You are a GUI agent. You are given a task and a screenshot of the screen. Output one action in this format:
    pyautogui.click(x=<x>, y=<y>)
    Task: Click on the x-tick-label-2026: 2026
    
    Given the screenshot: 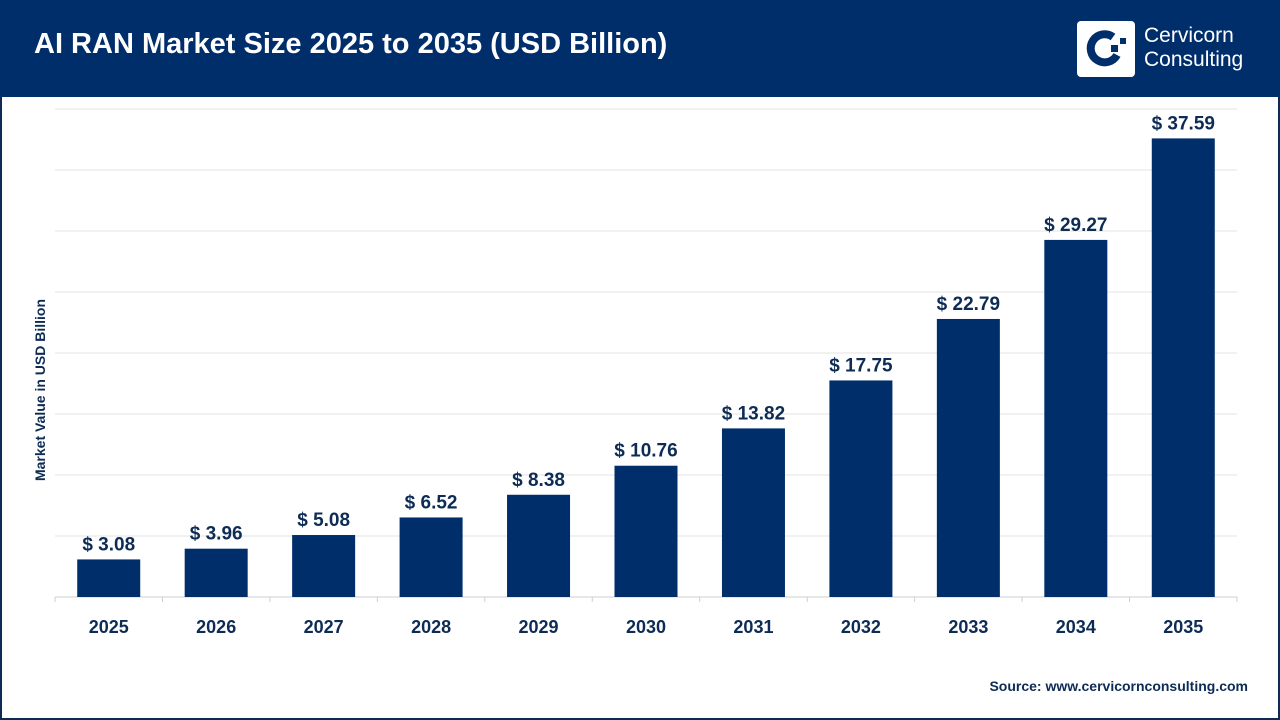 What is the action you would take?
    pyautogui.click(x=216, y=627)
    